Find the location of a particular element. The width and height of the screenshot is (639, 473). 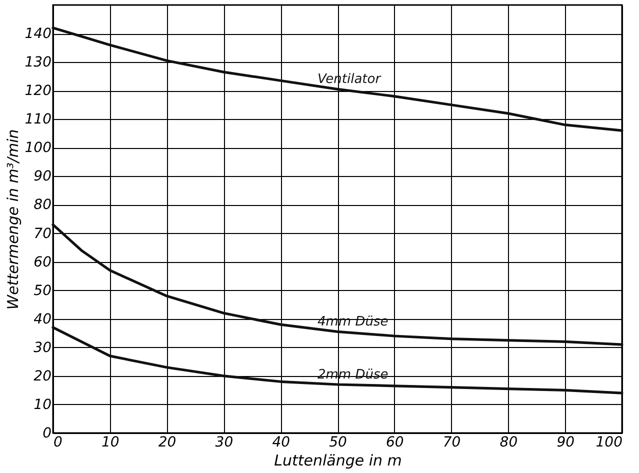

y-tick-label: 100 is located at coordinates (38, 148).